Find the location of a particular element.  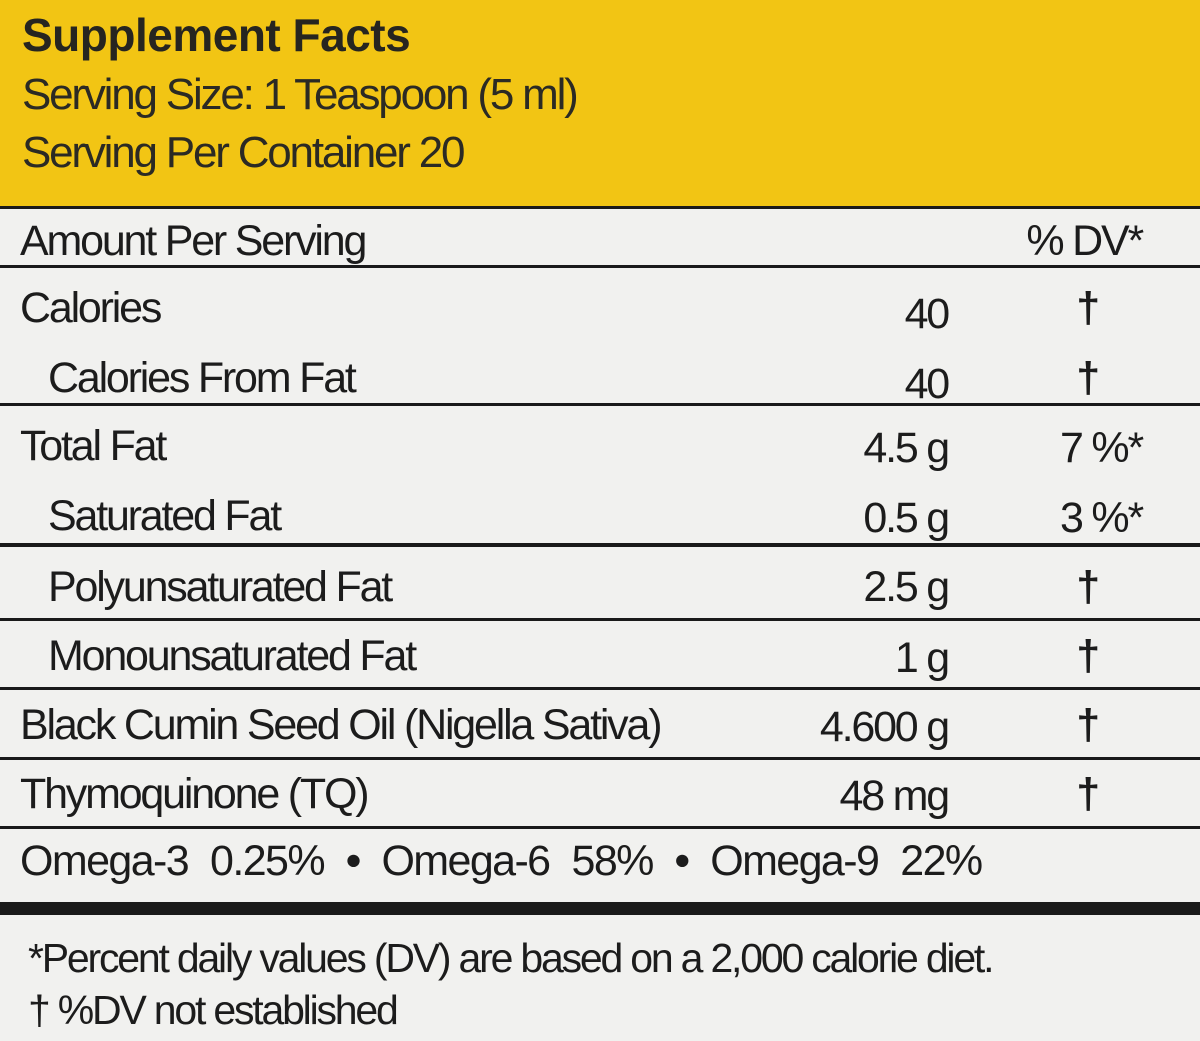

row-dv-black-cumin-seed-oil: † is located at coordinates (1088, 725).